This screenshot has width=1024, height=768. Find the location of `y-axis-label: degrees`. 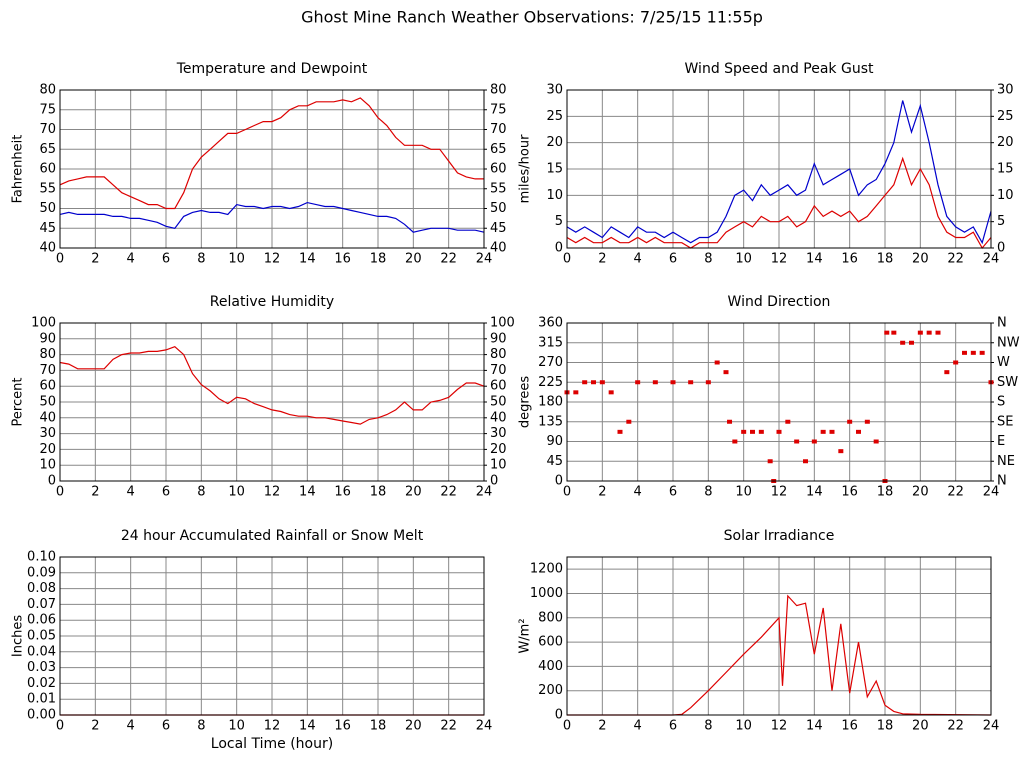

y-axis-label: degrees is located at coordinates (525, 402).